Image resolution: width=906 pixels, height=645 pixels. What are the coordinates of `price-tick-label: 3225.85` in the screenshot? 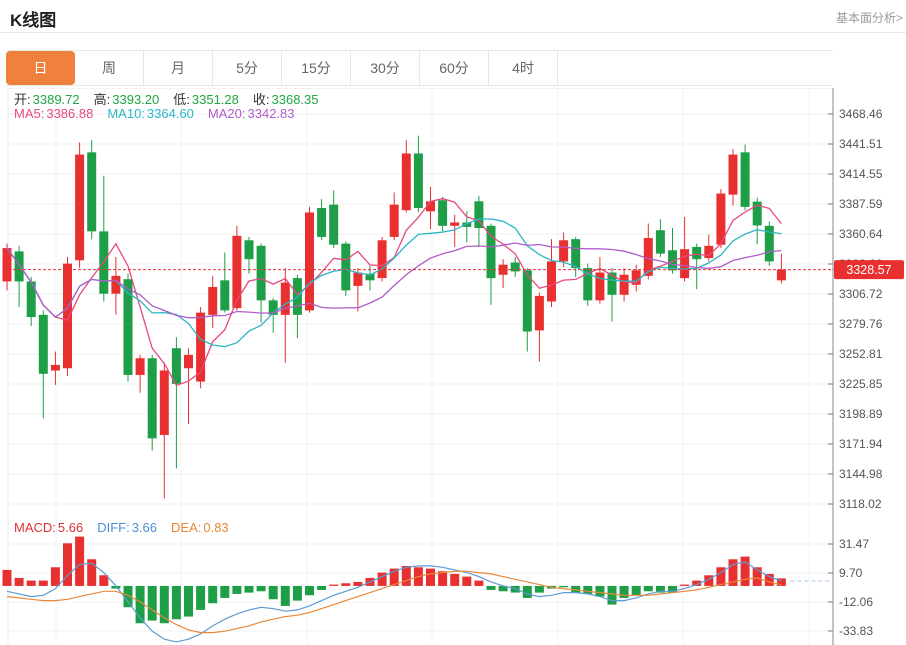 It's located at (861, 384).